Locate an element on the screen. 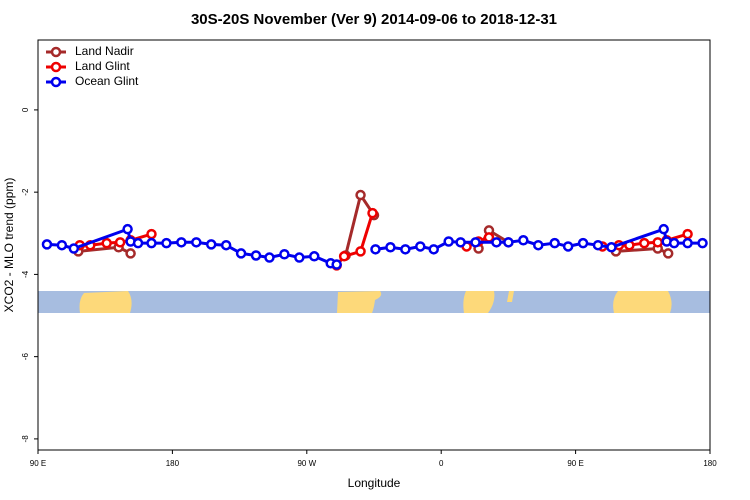 The height and width of the screenshot is (500, 750). map-strip is located at coordinates (374, 302).